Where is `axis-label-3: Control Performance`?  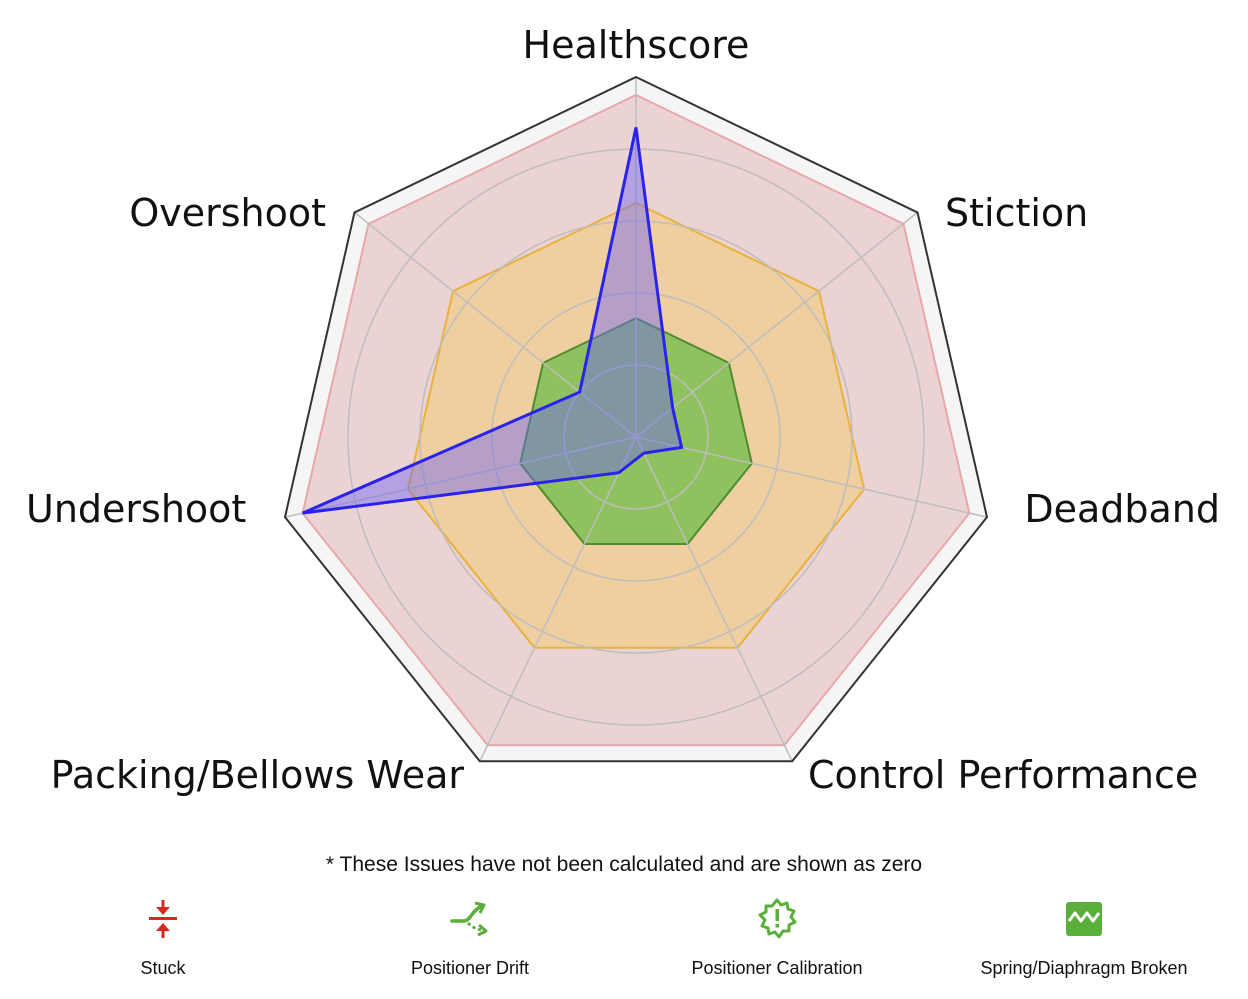
axis-label-3: Control Performance is located at coordinates (1003, 775).